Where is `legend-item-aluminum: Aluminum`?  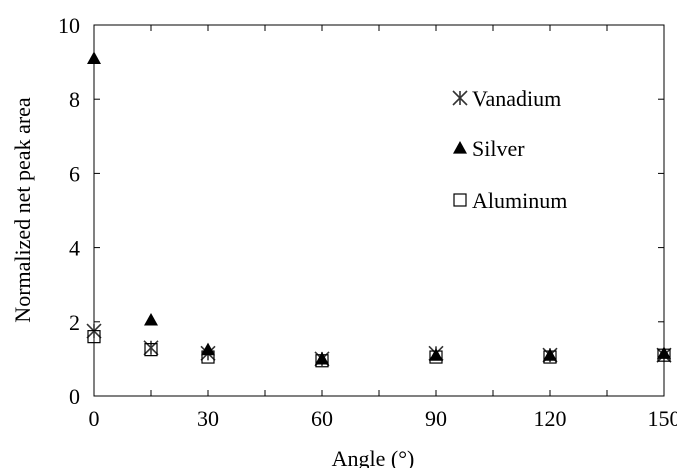 legend-item-aluminum: Aluminum is located at coordinates (510, 200).